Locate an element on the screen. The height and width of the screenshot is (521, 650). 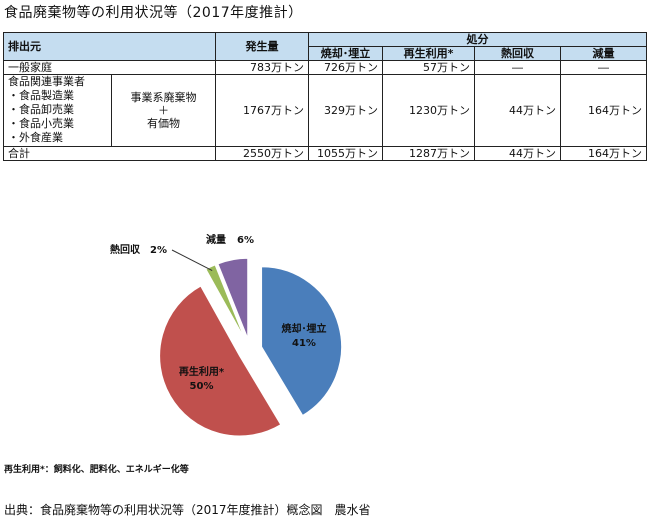
pie-slice-incineration is located at coordinates (302, 341).